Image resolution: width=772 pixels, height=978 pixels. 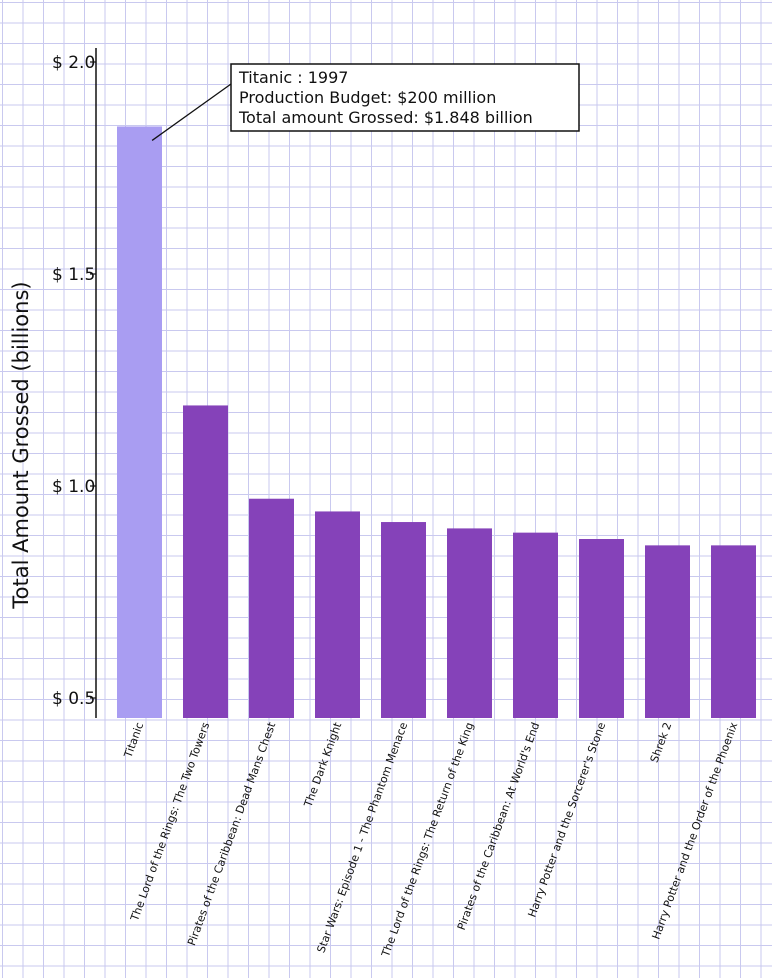 What do you see at coordinates (21, 445) in the screenshot?
I see `y-axis-label: Total Amount Grossed (billions)` at bounding box center [21, 445].